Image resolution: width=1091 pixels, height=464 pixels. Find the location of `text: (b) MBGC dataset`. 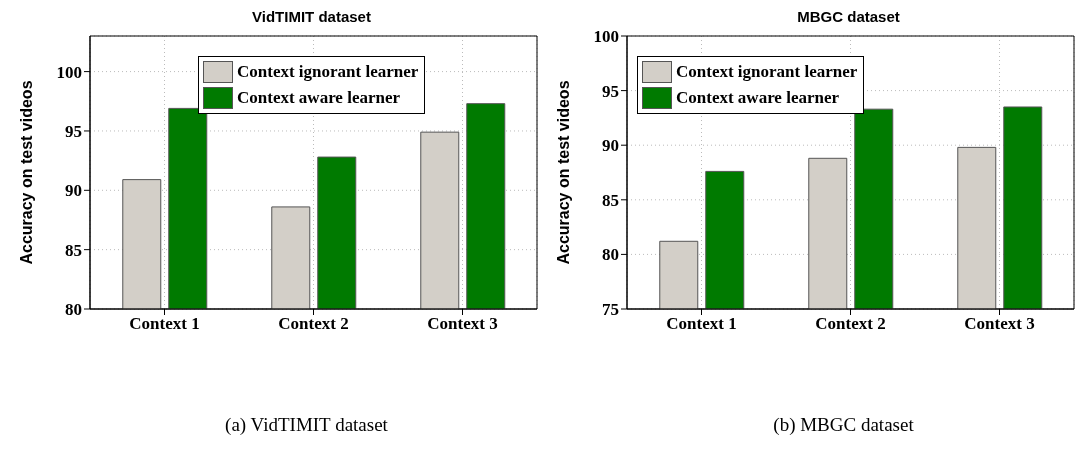

text: (b) MBGC dataset is located at coordinates (843, 425).